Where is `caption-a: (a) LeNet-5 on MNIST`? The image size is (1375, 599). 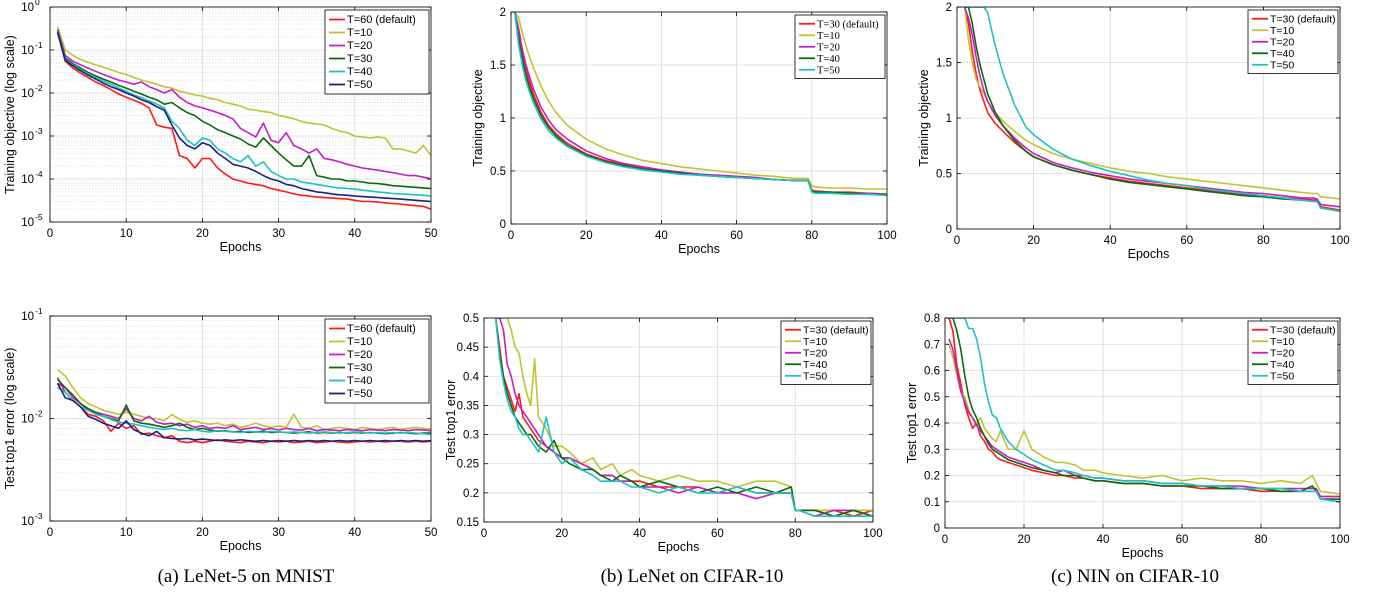 caption-a: (a) LeNet-5 on MNIST is located at coordinates (246, 576).